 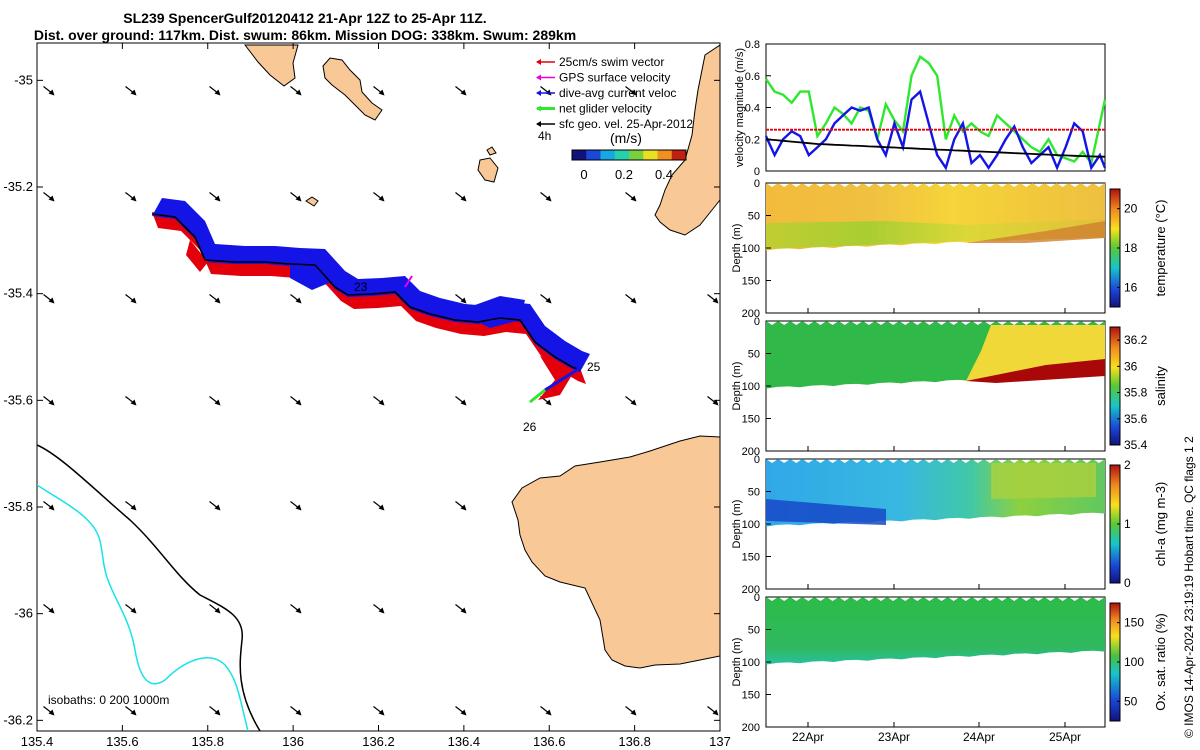 I want to click on vel-series-geo, so click(x=935, y=148).